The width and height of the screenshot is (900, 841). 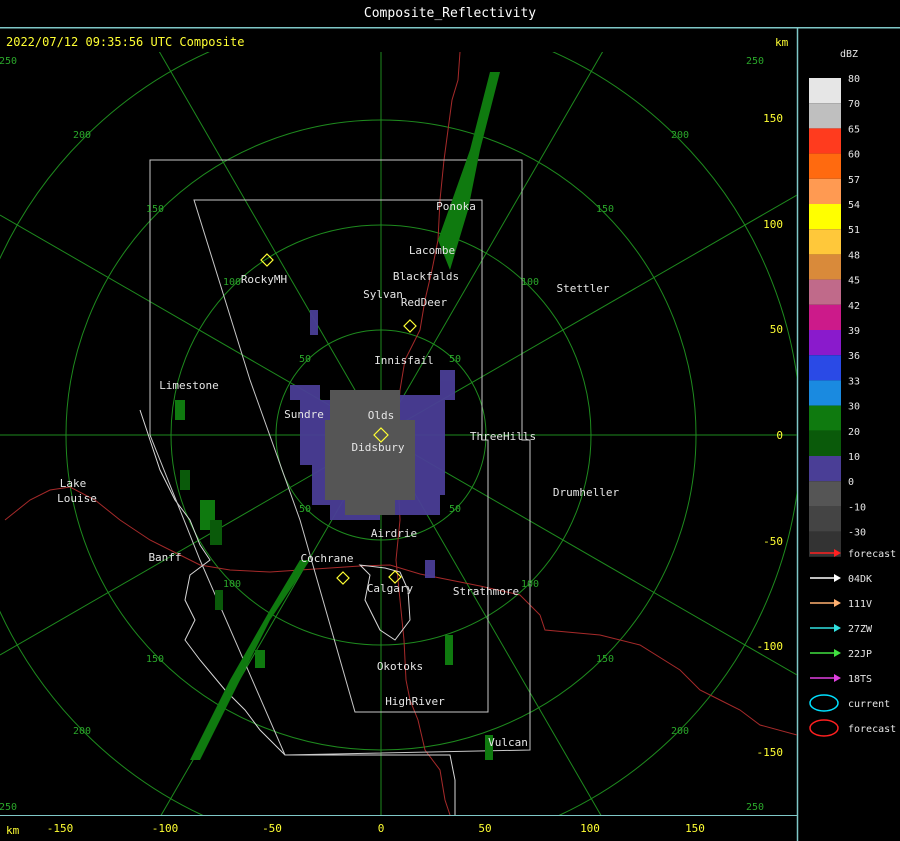 I want to click on legend-track-label: 22JP, so click(x=860, y=654).